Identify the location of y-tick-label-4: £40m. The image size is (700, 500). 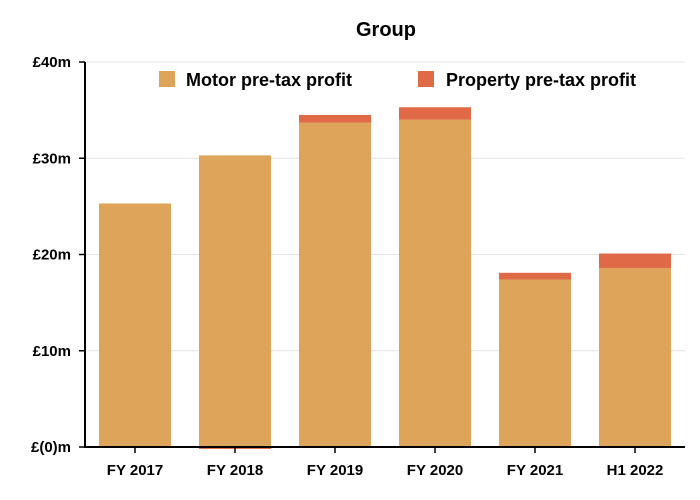
(52, 62).